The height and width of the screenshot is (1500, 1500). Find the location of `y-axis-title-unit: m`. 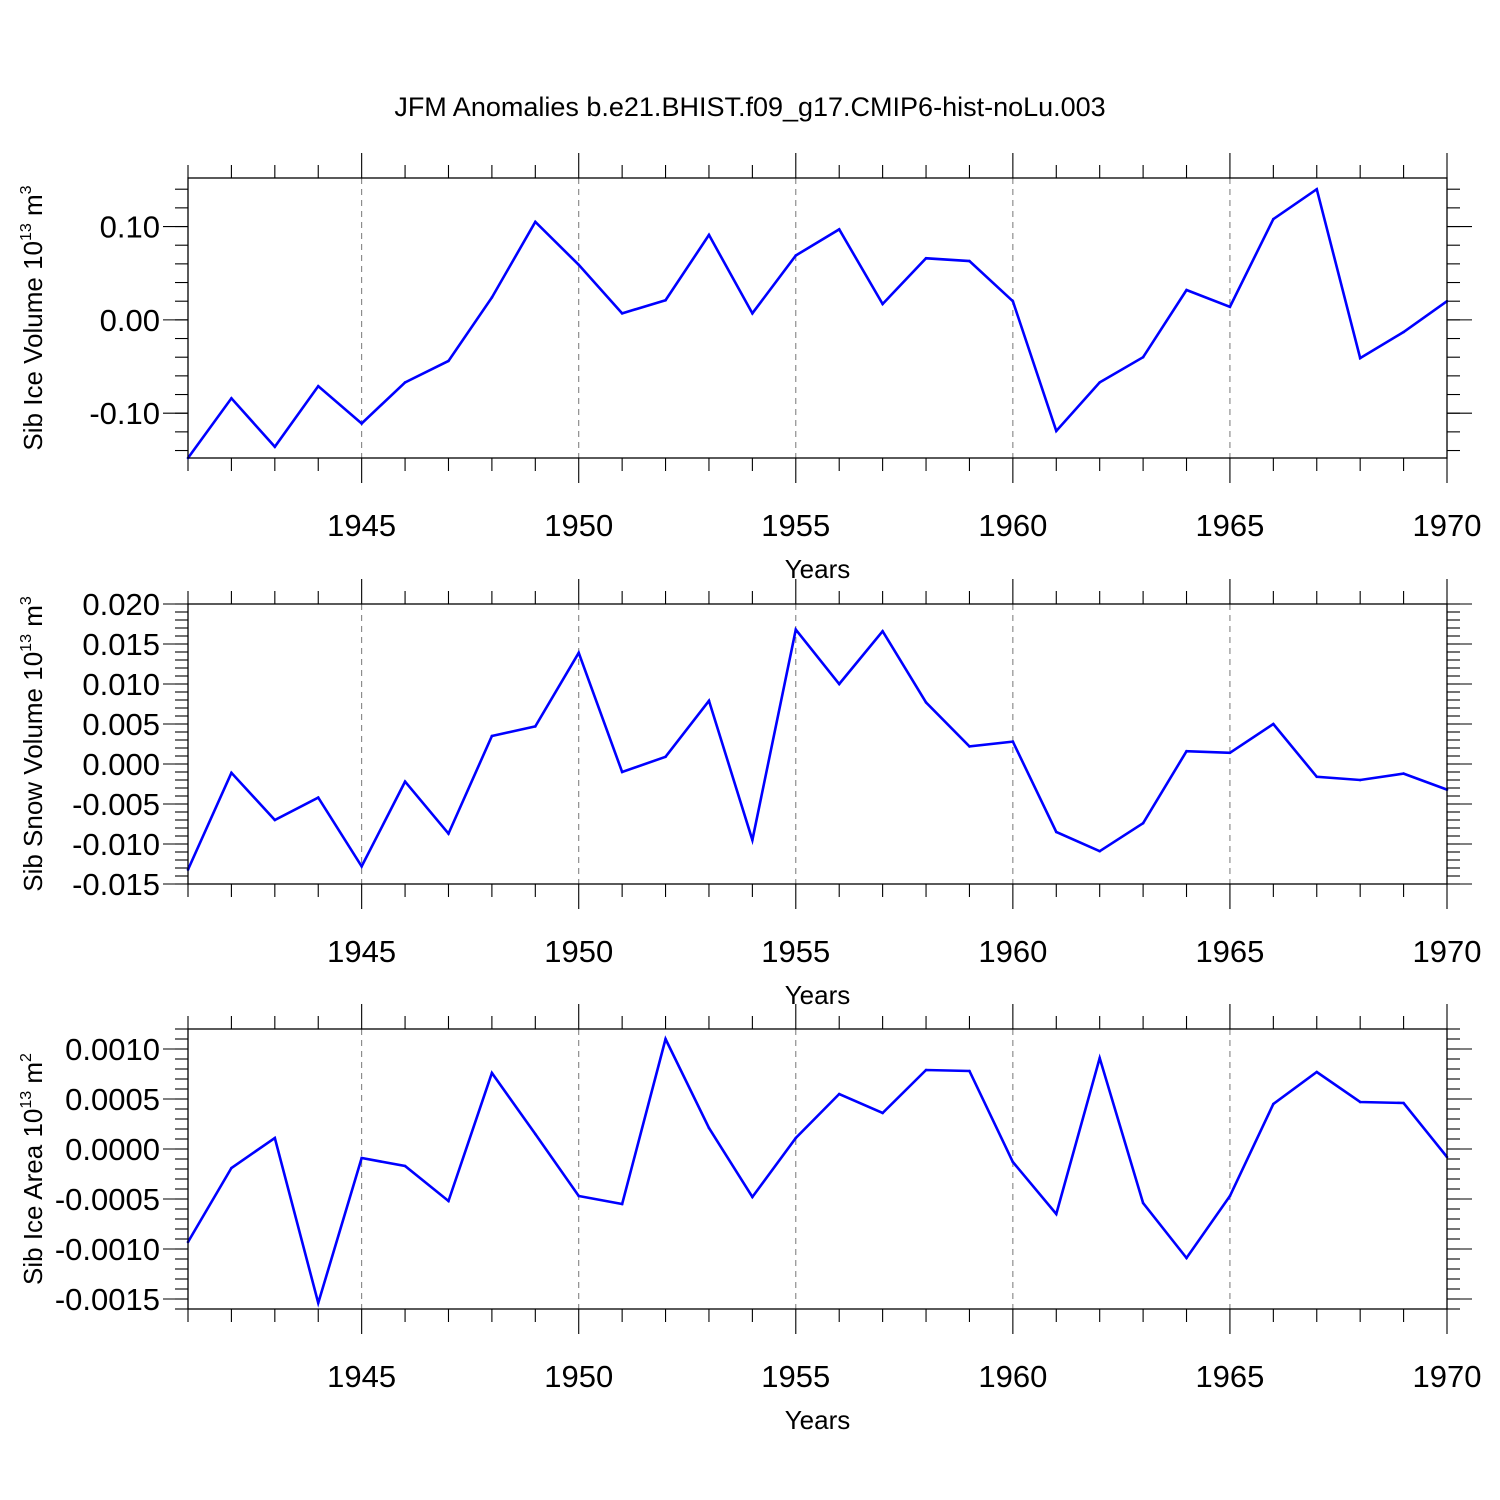

y-axis-title-unit: m is located at coordinates (33, 1076).